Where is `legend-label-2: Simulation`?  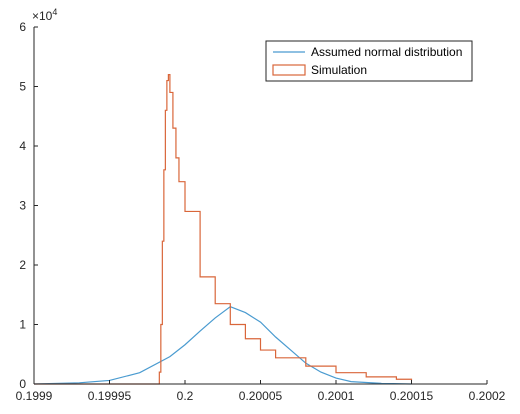 legend-label-2: Simulation is located at coordinates (339, 70).